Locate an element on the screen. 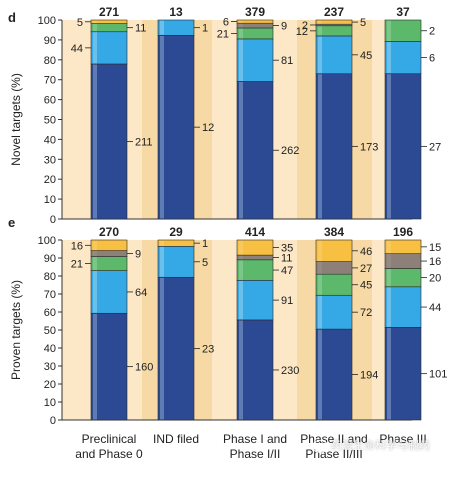  bar-total-label: 13 is located at coordinates (176, 12).